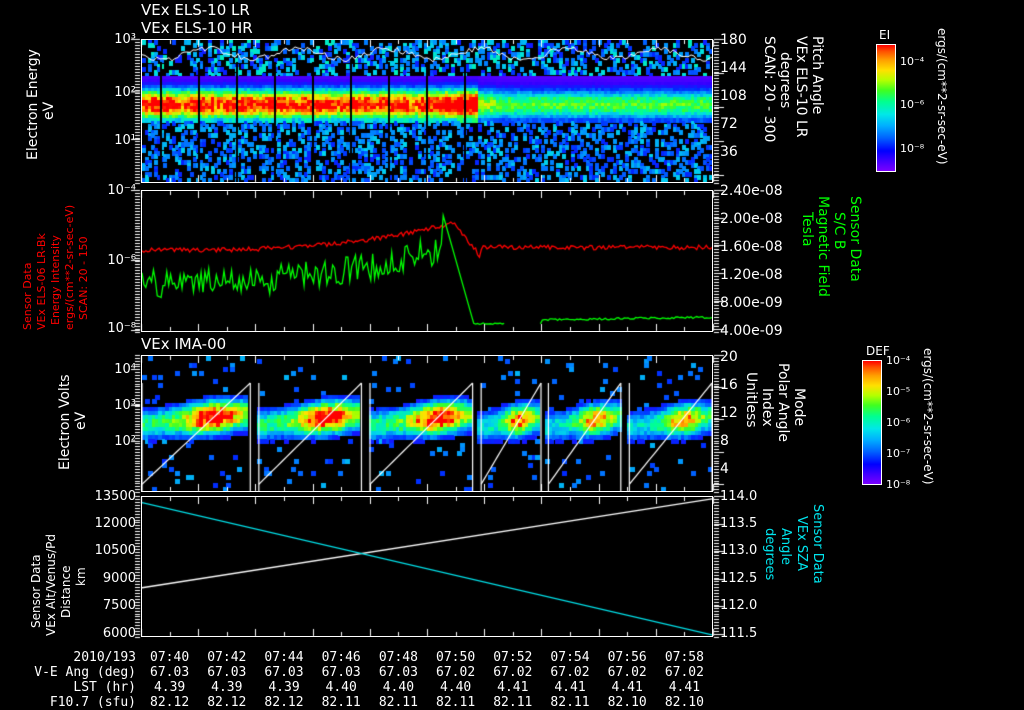 This screenshot has height=710, width=1024. I want to click on panel2-ytick-2: 10⁻⁸, so click(121, 328).